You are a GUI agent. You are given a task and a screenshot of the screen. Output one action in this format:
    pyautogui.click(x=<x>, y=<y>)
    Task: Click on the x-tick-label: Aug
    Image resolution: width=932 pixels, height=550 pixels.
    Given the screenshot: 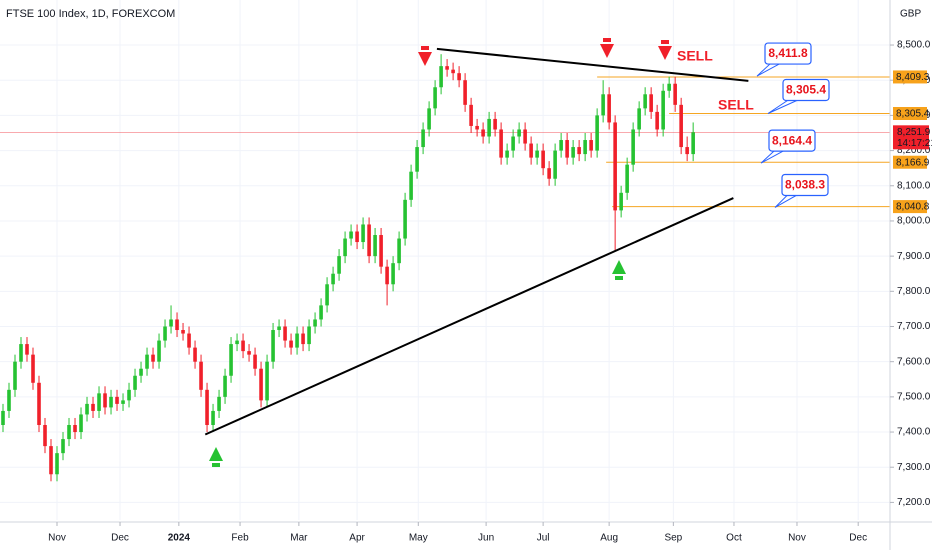 What is the action you would take?
    pyautogui.click(x=609, y=538)
    